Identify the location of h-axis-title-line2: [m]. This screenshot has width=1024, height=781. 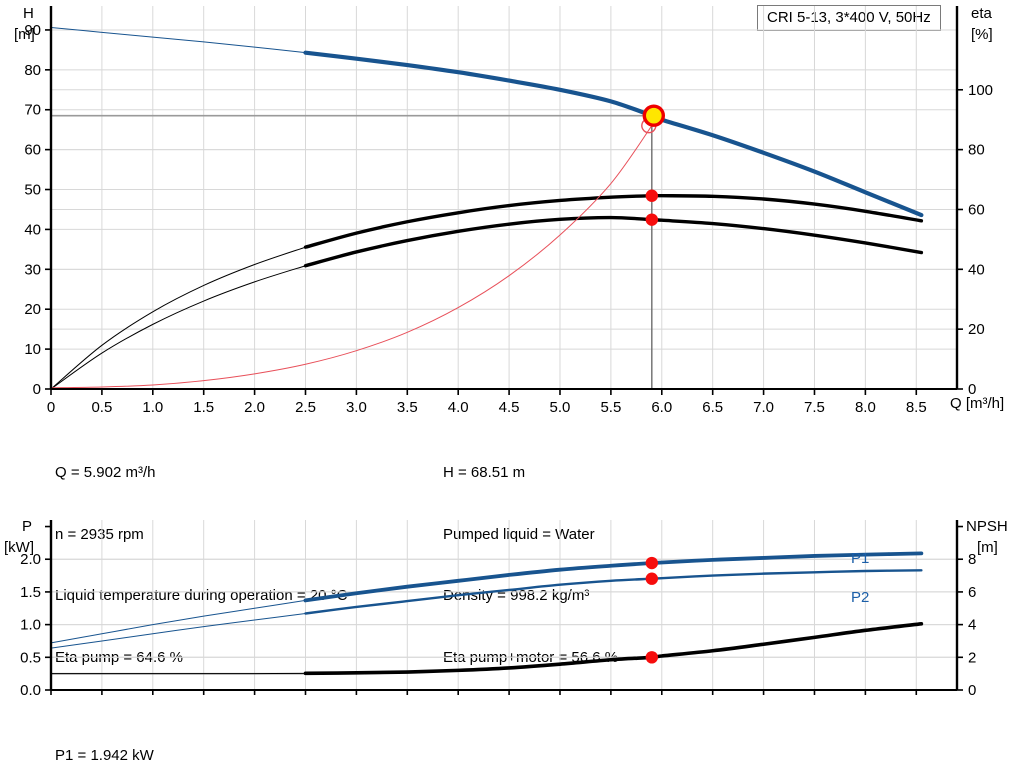
(24, 34).